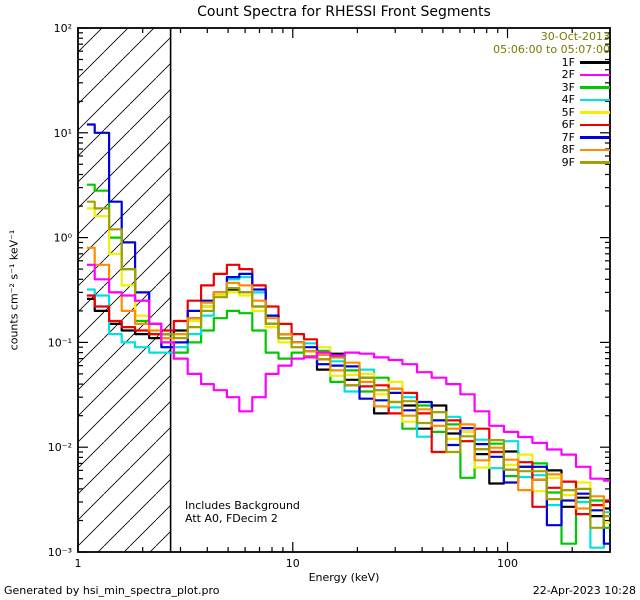  Describe the element at coordinates (60, 447) in the screenshot. I see `tick-label: 10⁻²` at that location.